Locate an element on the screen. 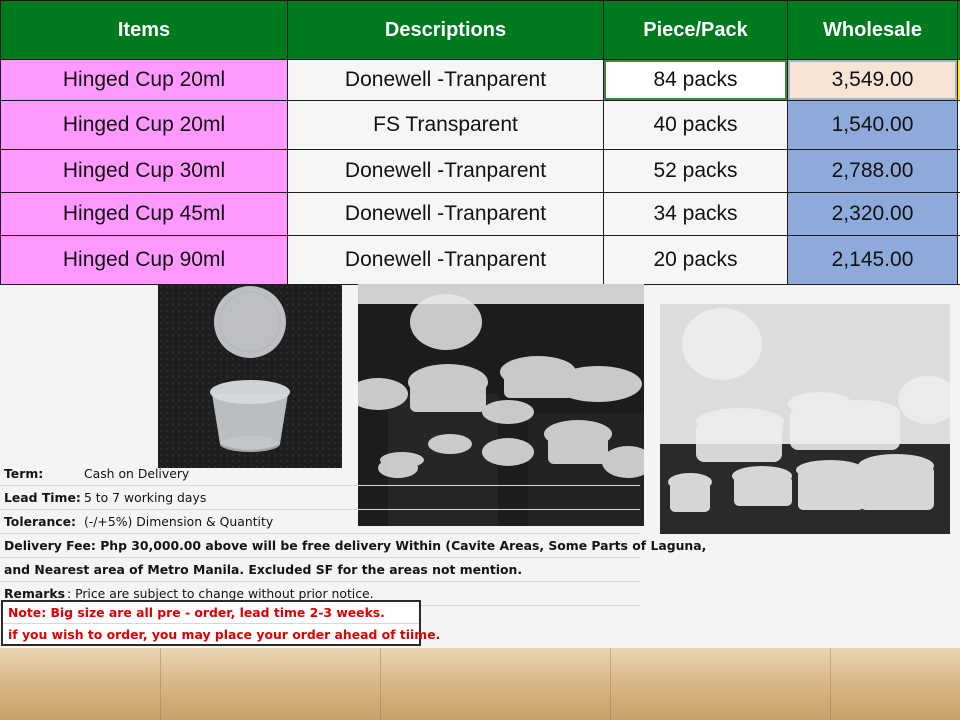 Image resolution: width=960 pixels, height=720 pixels. wooden-floor-background is located at coordinates (480, 684).